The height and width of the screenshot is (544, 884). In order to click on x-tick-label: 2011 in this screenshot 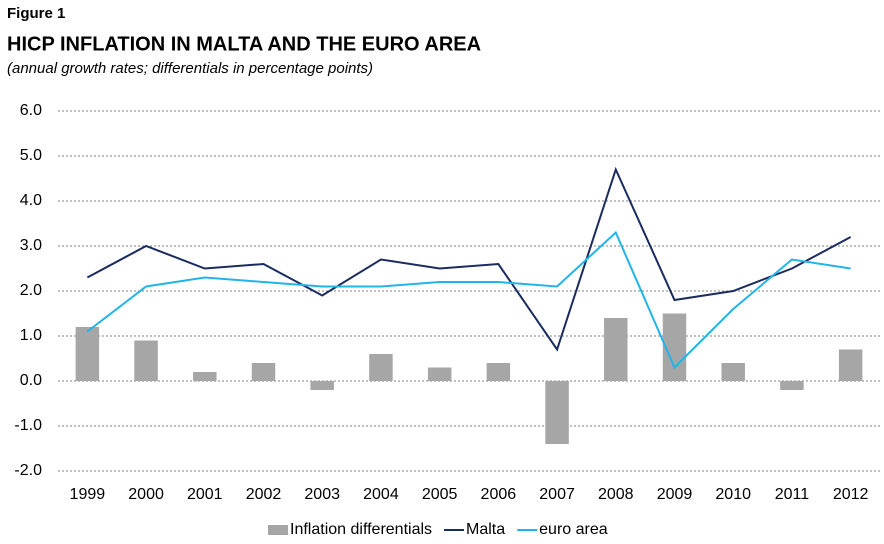, I will do `click(792, 494)`.